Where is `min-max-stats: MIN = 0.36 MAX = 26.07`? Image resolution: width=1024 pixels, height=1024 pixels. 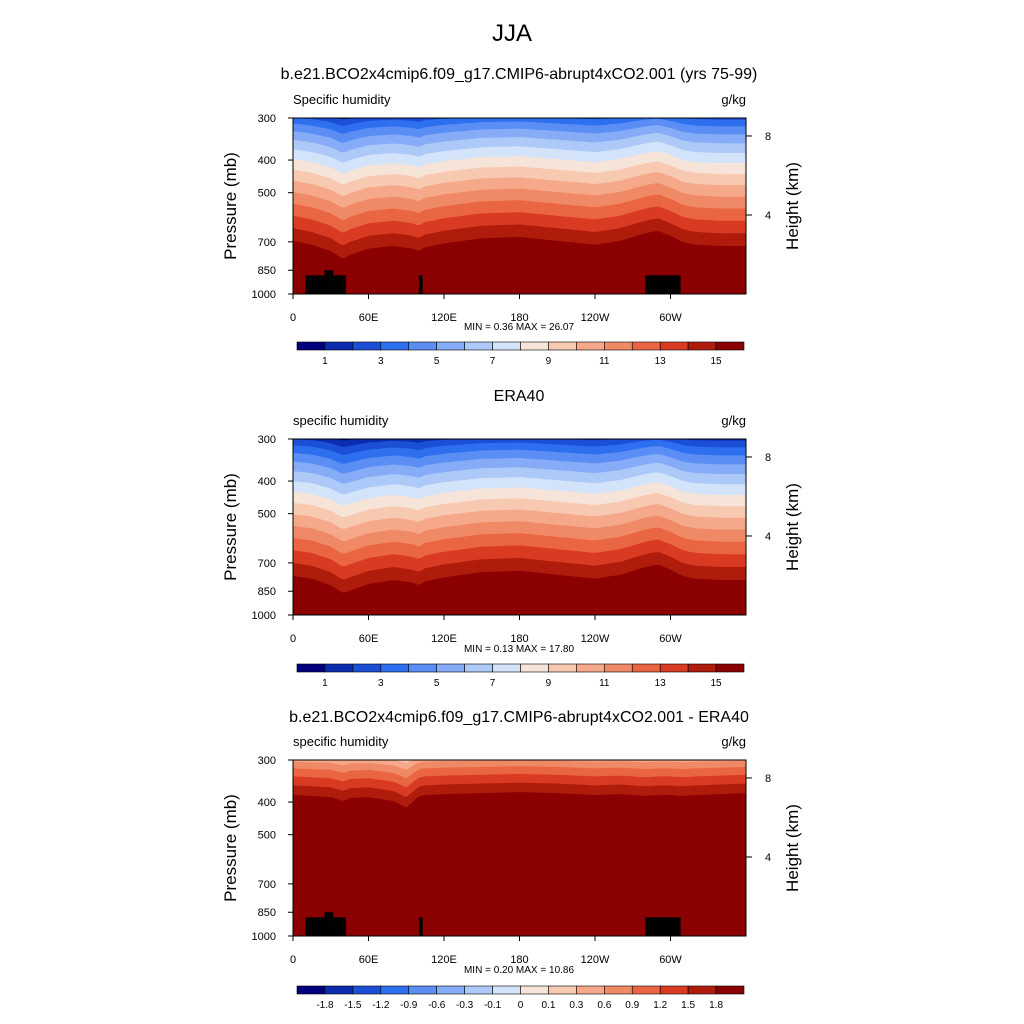 min-max-stats: MIN = 0.36 MAX = 26.07 is located at coordinates (519, 327).